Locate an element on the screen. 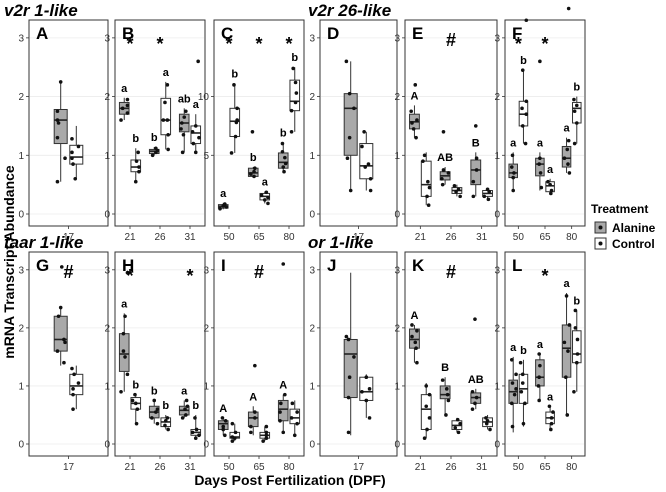 The height and width of the screenshot is (492, 666). panel-frame-F is located at coordinates (545, 123).